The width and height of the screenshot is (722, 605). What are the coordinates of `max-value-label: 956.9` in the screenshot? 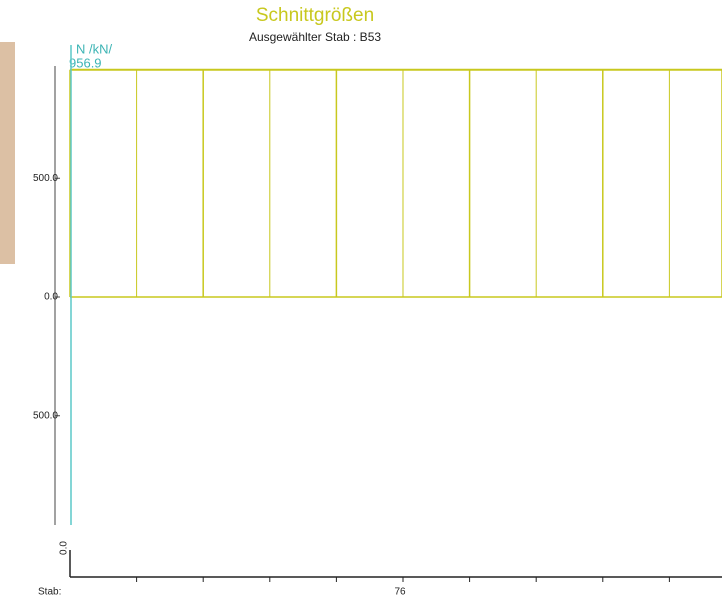 It's located at (85, 62).